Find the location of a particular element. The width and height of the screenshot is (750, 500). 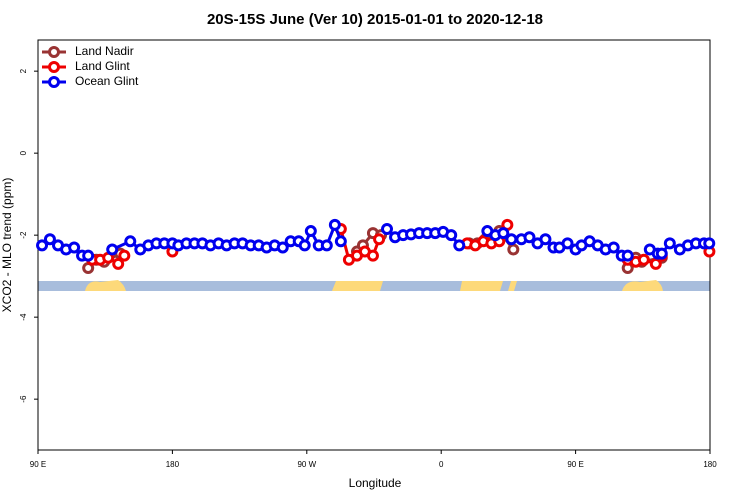

x-tick-label: 0 is located at coordinates (441, 464).